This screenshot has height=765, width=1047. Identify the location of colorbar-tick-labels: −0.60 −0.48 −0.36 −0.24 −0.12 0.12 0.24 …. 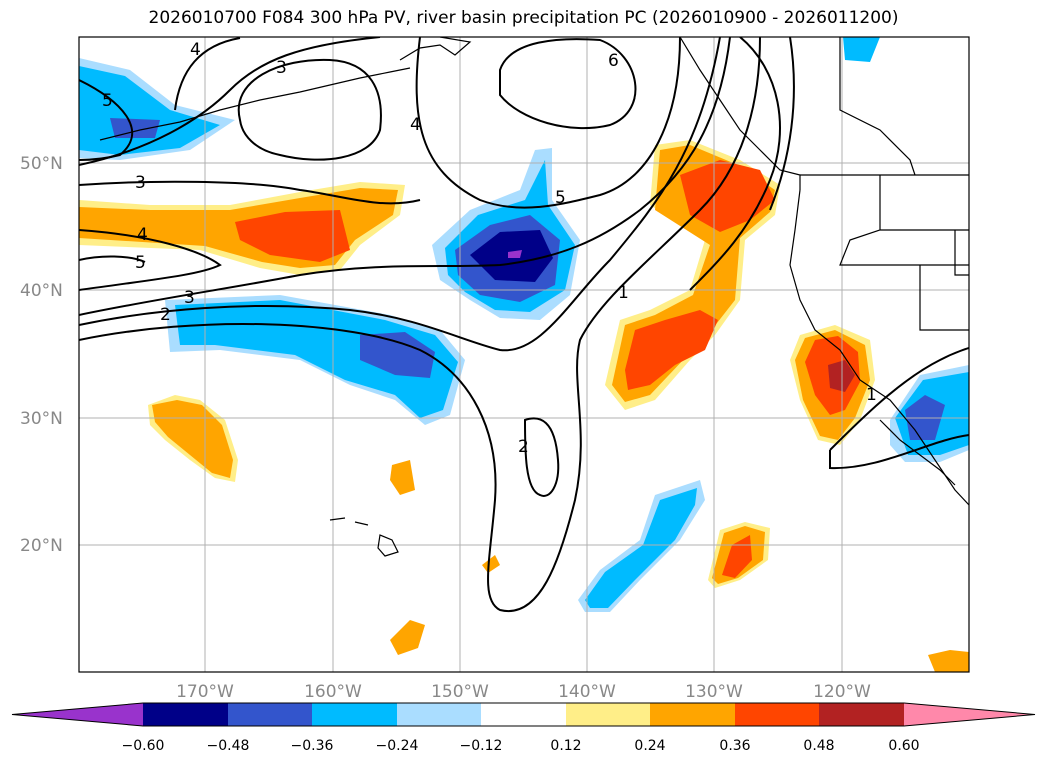
(521, 746).